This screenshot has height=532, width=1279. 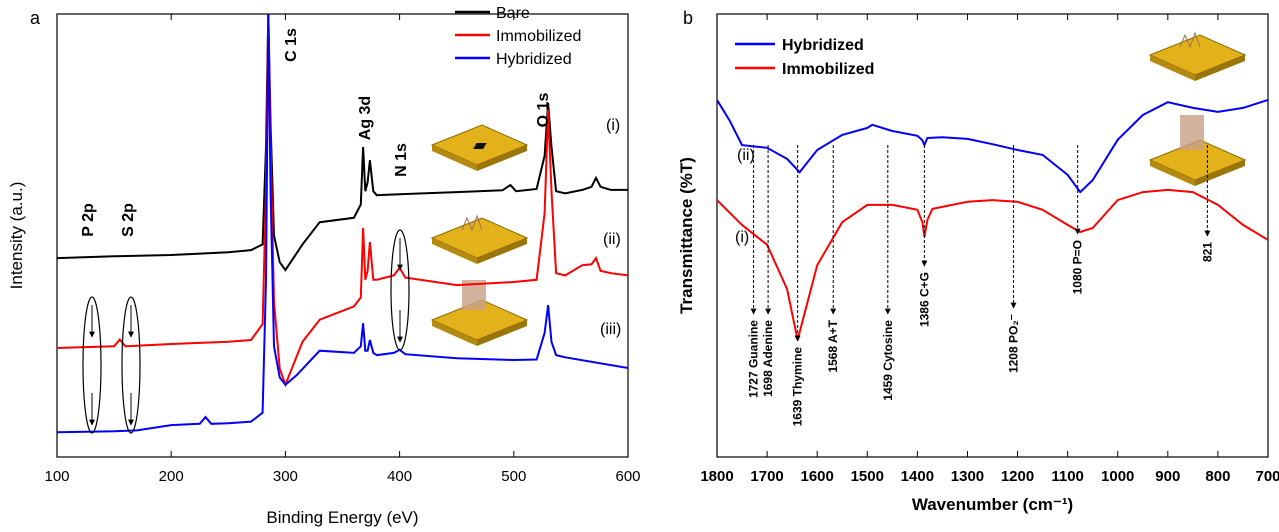 I want to click on x-tick-label: 600, so click(x=627, y=476).